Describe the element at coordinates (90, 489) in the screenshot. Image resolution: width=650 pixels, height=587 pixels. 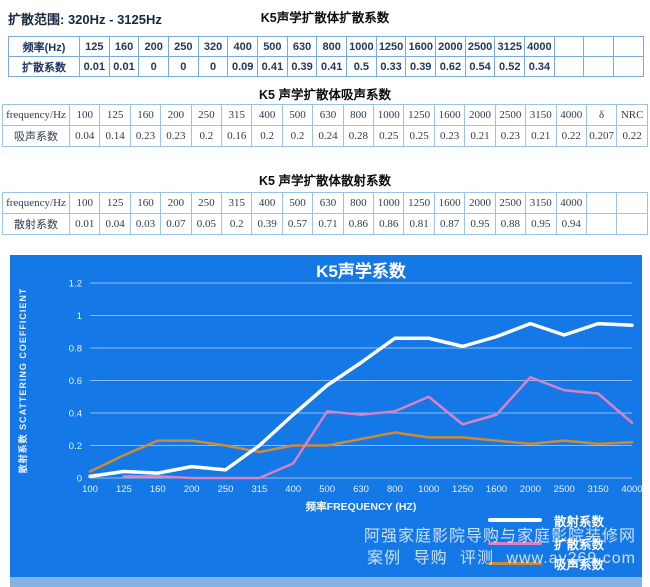
I see `x-tick-label: 100` at that location.